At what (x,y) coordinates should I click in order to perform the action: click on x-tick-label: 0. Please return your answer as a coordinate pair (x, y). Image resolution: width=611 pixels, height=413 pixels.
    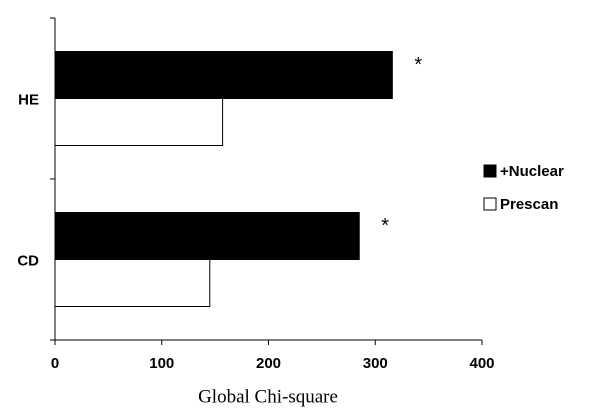
    Looking at the image, I should click on (55, 363).